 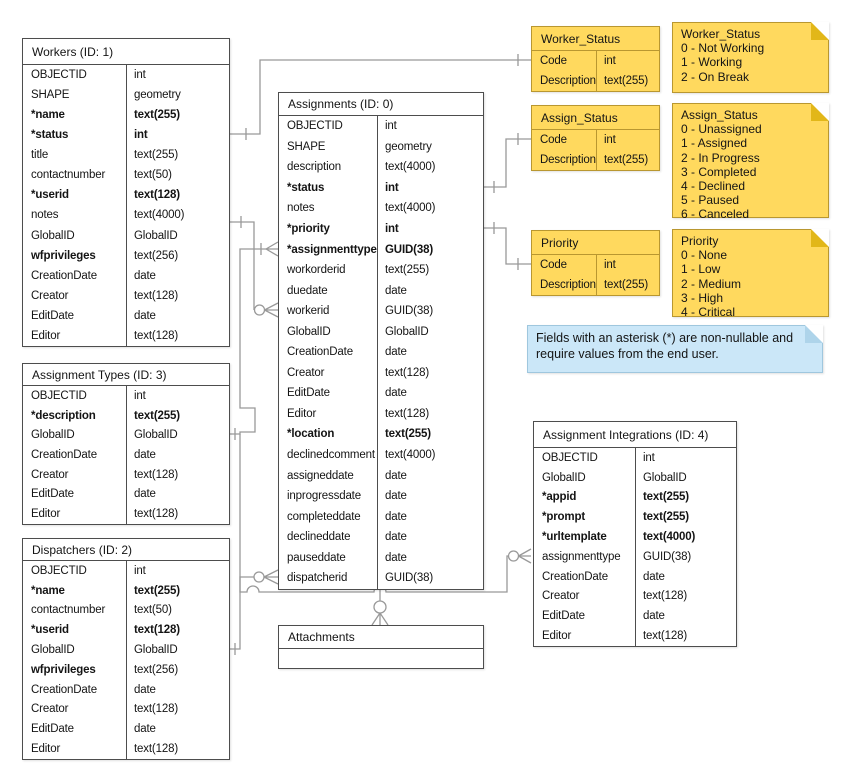 What do you see at coordinates (702, 297) in the screenshot?
I see `note-line: 3 - High` at bounding box center [702, 297].